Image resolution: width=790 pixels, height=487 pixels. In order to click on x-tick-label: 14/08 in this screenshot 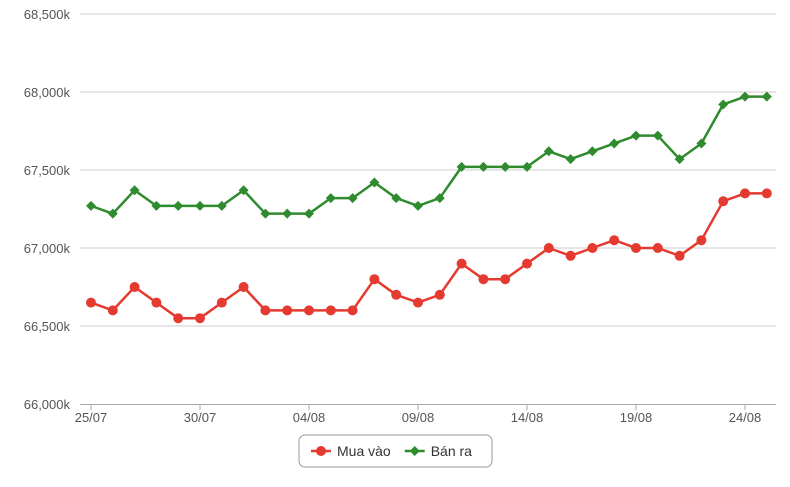, I will do `click(527, 417)`.